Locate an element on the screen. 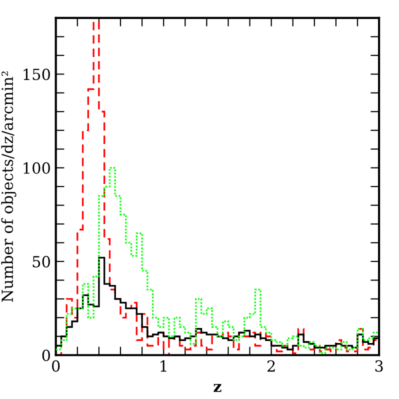 This screenshot has height=399, width=399. y-tick-label: 0 is located at coordinates (46, 356).